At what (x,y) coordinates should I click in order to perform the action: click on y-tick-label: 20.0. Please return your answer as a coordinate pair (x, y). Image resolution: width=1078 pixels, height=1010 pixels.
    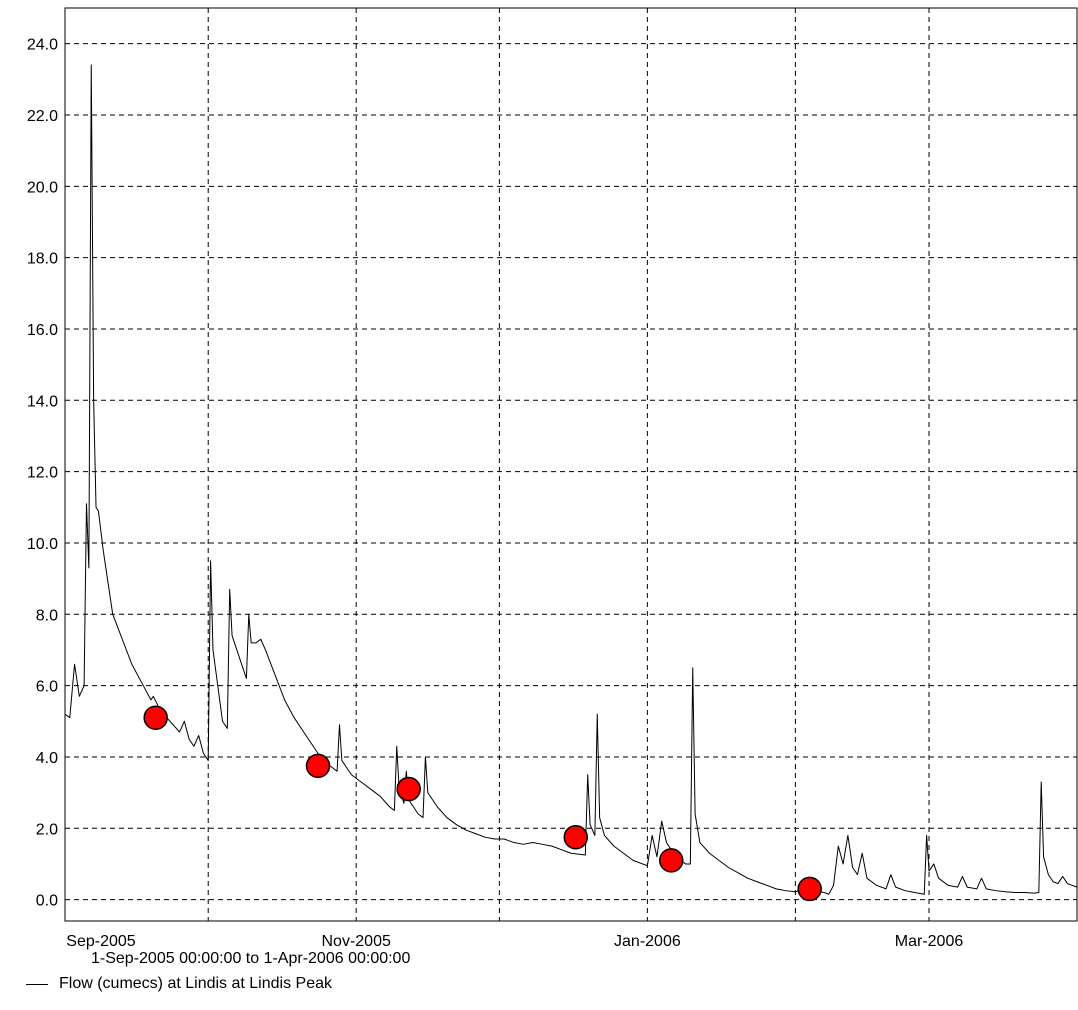
    Looking at the image, I should click on (42, 187).